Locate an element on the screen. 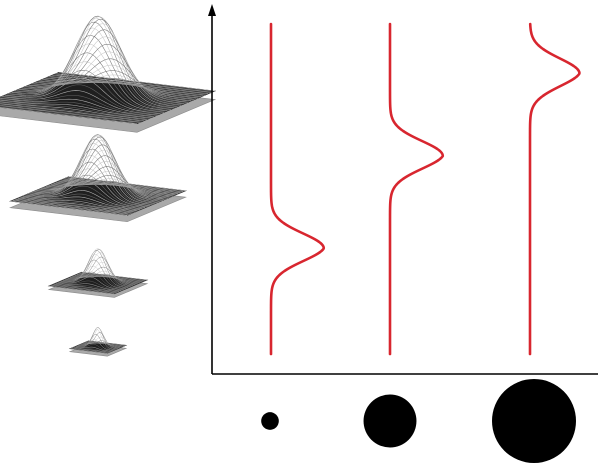 Image resolution: width=606 pixels, height=466 pixels. y-axis-arrow-icon is located at coordinates (212, 10).